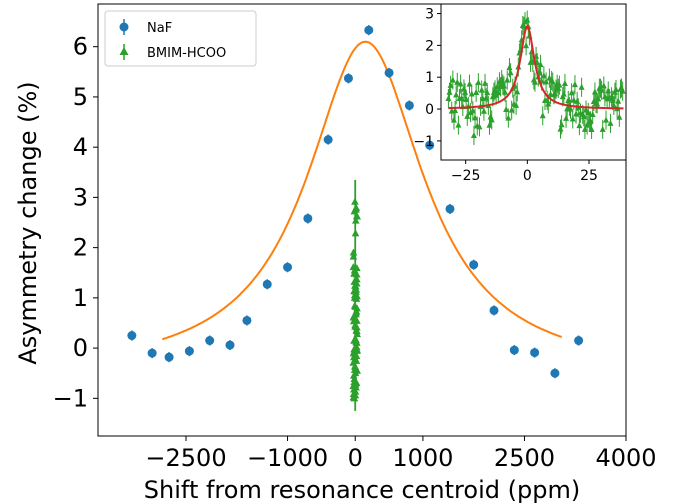  Describe the element at coordinates (355, 458) in the screenshot. I see `x-tick-label: 0` at that location.